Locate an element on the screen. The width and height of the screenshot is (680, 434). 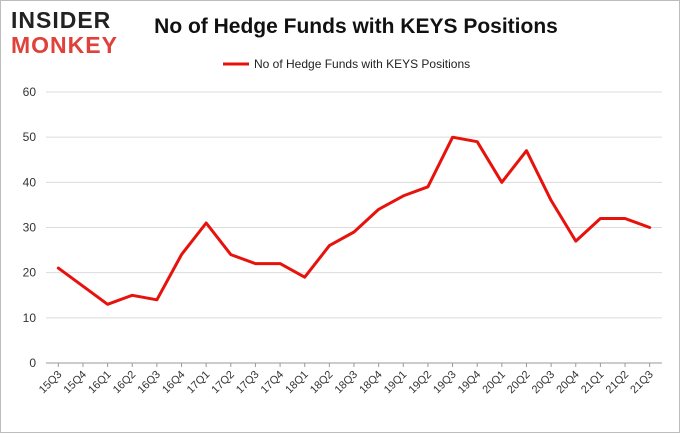
y-axis-ticks: 0 10 20 30 40 50 60 is located at coordinates (30, 227).